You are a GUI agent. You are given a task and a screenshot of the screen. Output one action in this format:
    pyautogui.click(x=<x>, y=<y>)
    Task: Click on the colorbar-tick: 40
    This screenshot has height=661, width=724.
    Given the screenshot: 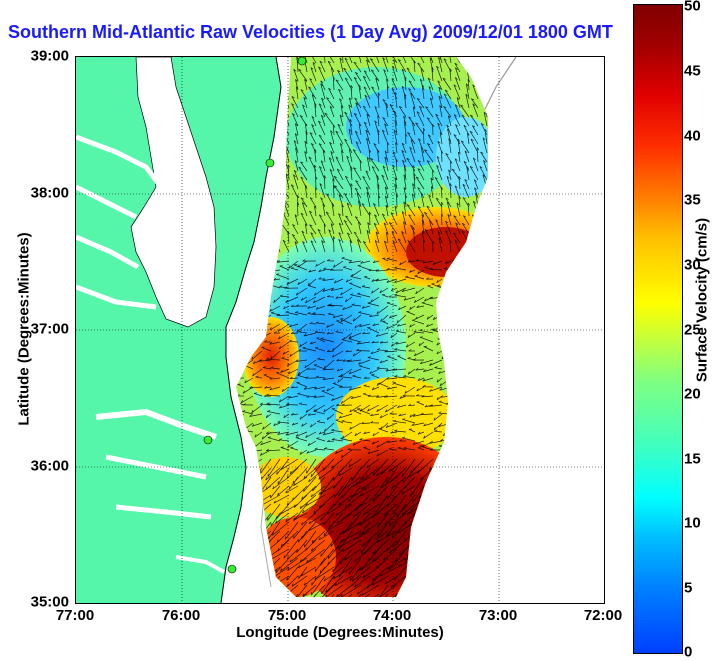 What is the action you would take?
    pyautogui.click(x=692, y=136)
    